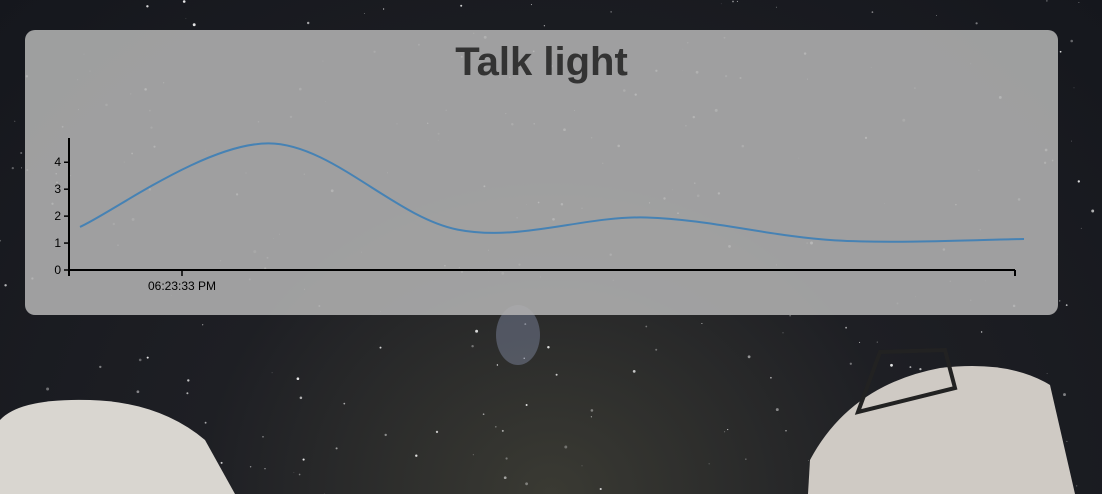 The width and height of the screenshot is (1102, 494). What do you see at coordinates (57, 243) in the screenshot?
I see `y-tick-label: 1` at bounding box center [57, 243].